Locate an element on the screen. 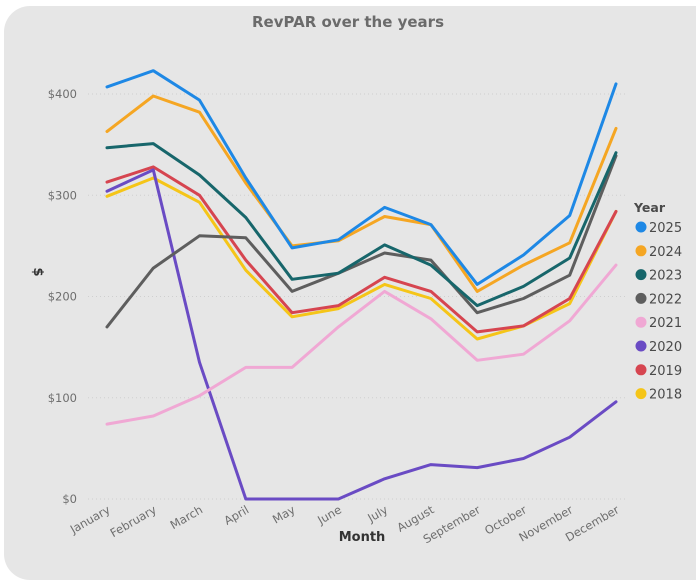 The image size is (696, 588). y-tick-label: $200 is located at coordinates (62, 297).